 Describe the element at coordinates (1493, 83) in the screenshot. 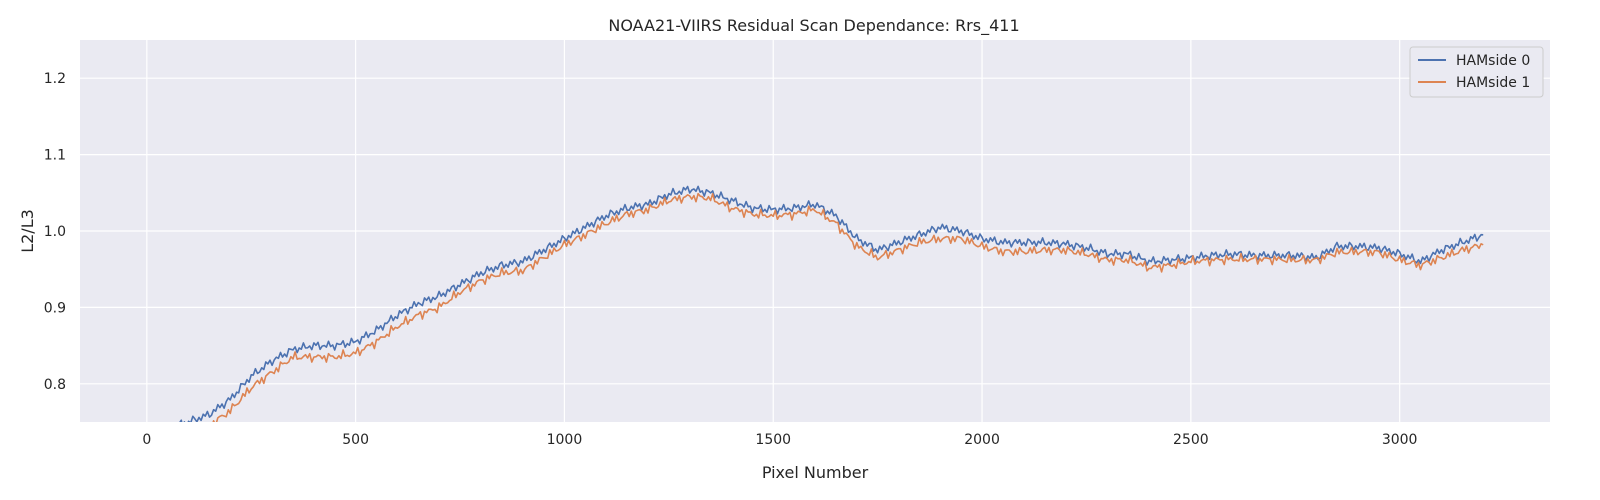

I see `legend-label: HAMside 1` at that location.